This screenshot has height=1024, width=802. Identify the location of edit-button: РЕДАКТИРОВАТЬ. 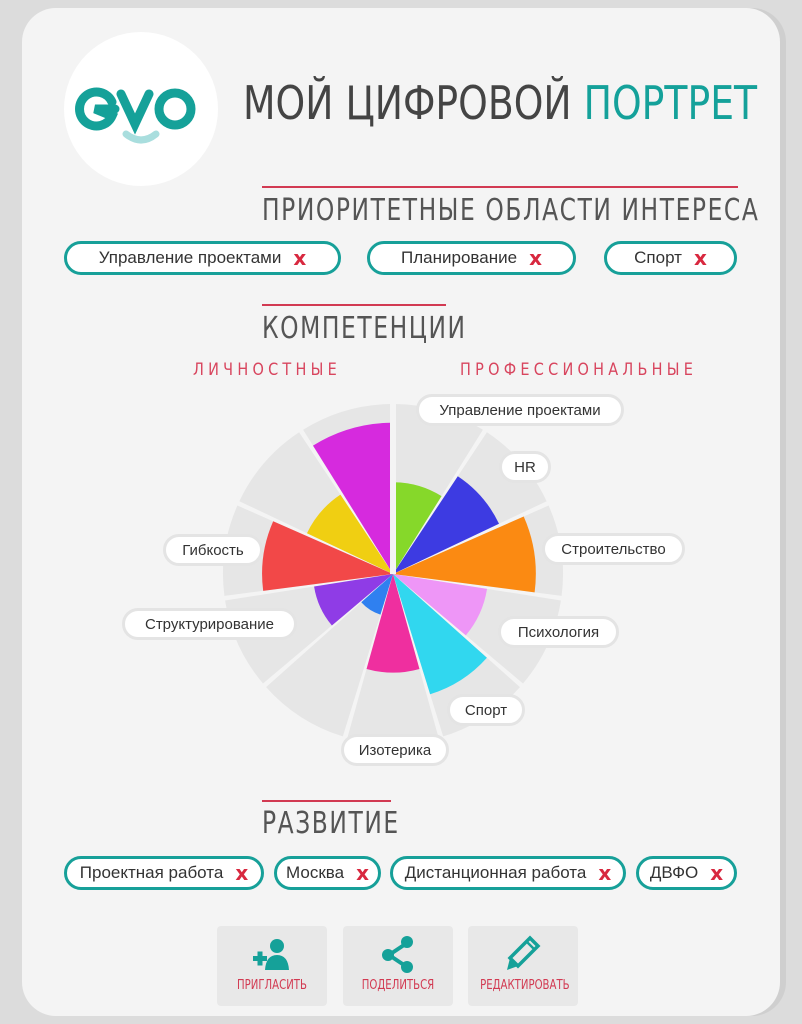
(523, 966).